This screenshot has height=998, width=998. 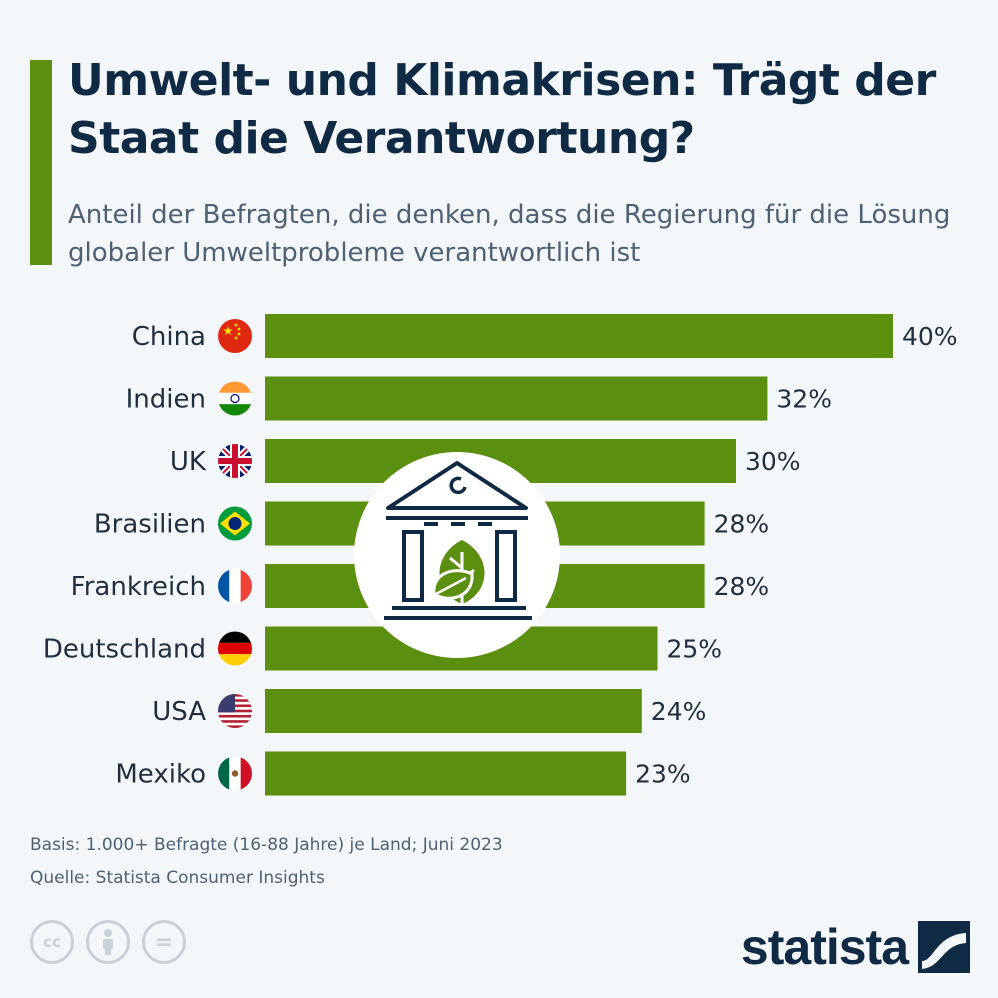 What do you see at coordinates (41, 162) in the screenshot?
I see `accent-bar` at bounding box center [41, 162].